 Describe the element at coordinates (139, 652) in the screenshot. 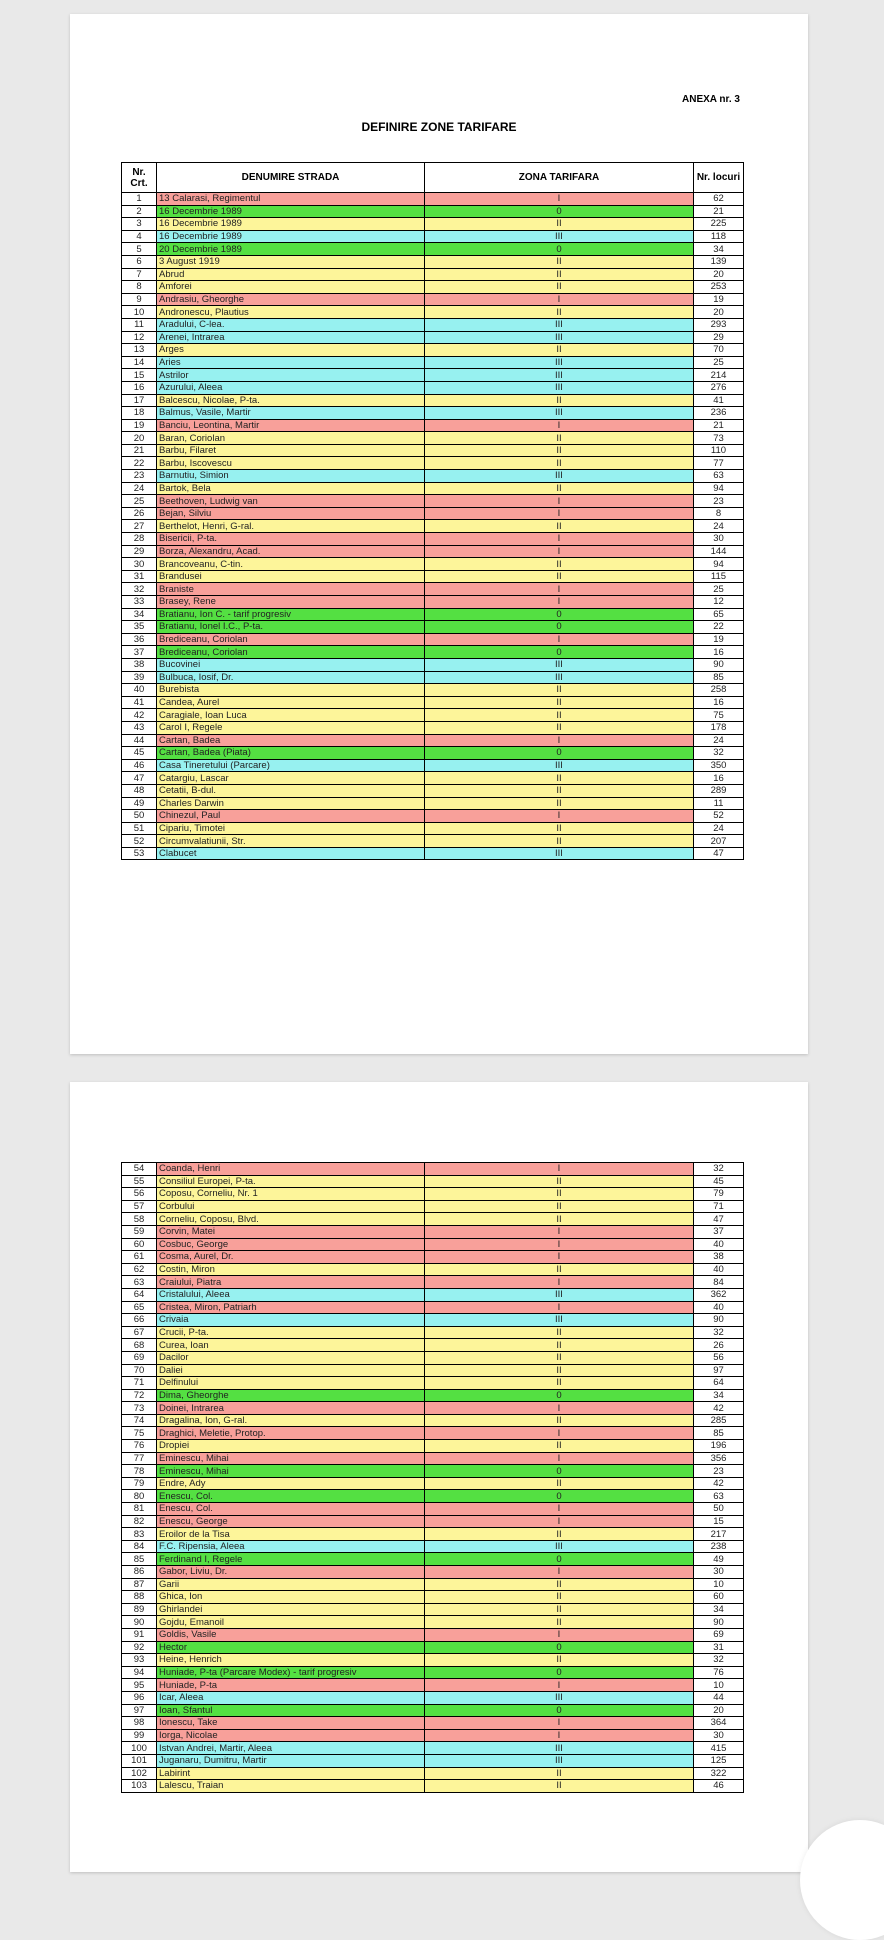

I see `row-number: 37` at that location.